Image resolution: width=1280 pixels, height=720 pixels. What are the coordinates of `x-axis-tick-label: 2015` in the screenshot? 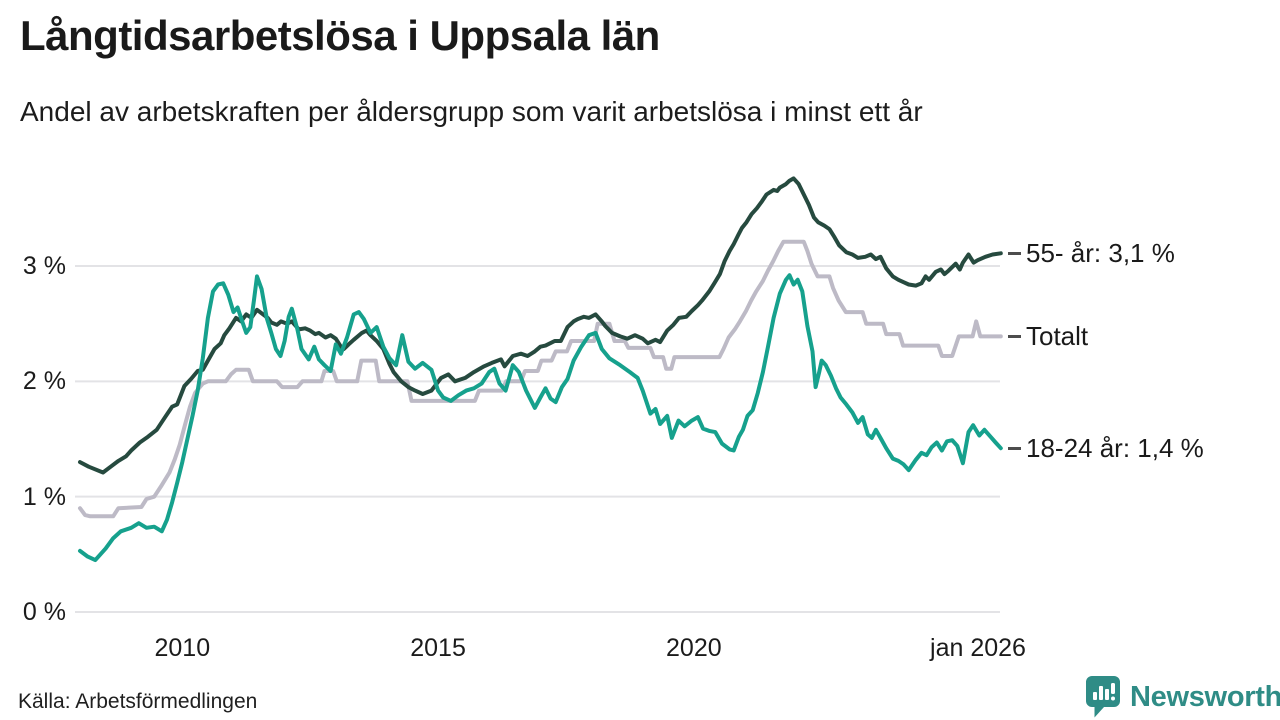 It's located at (438, 648).